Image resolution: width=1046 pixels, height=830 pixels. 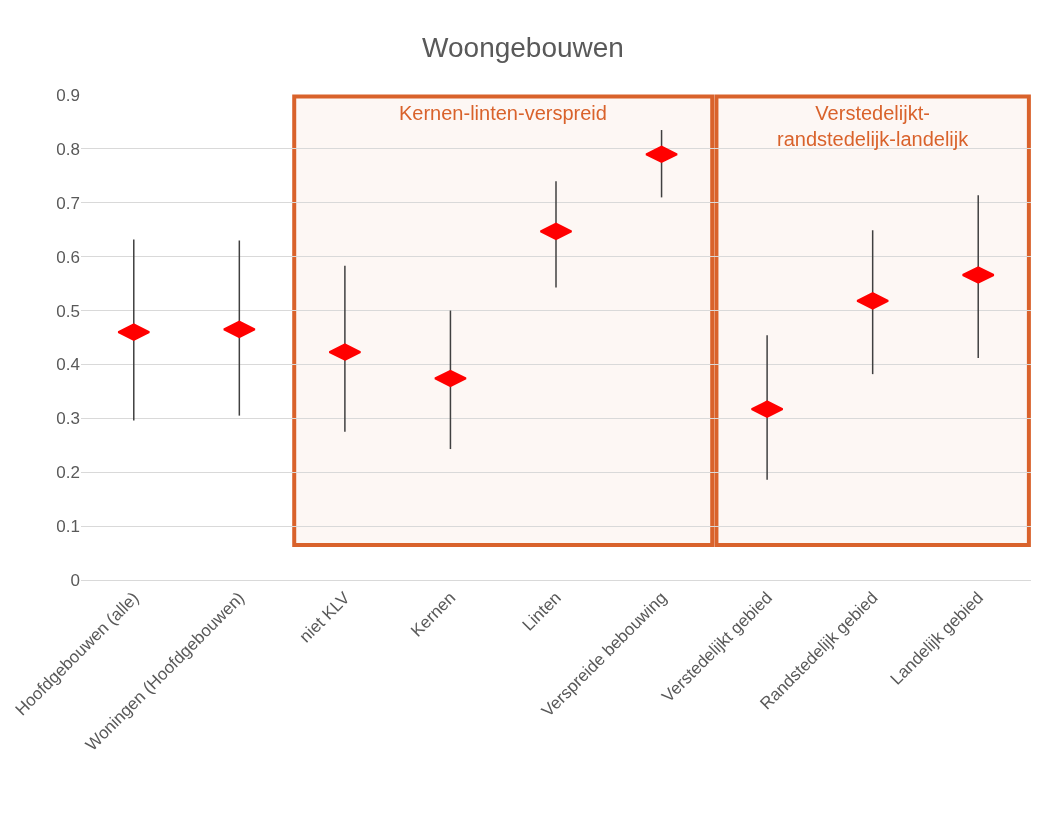 I want to click on y-tick-label: 0.6, so click(x=68, y=257).